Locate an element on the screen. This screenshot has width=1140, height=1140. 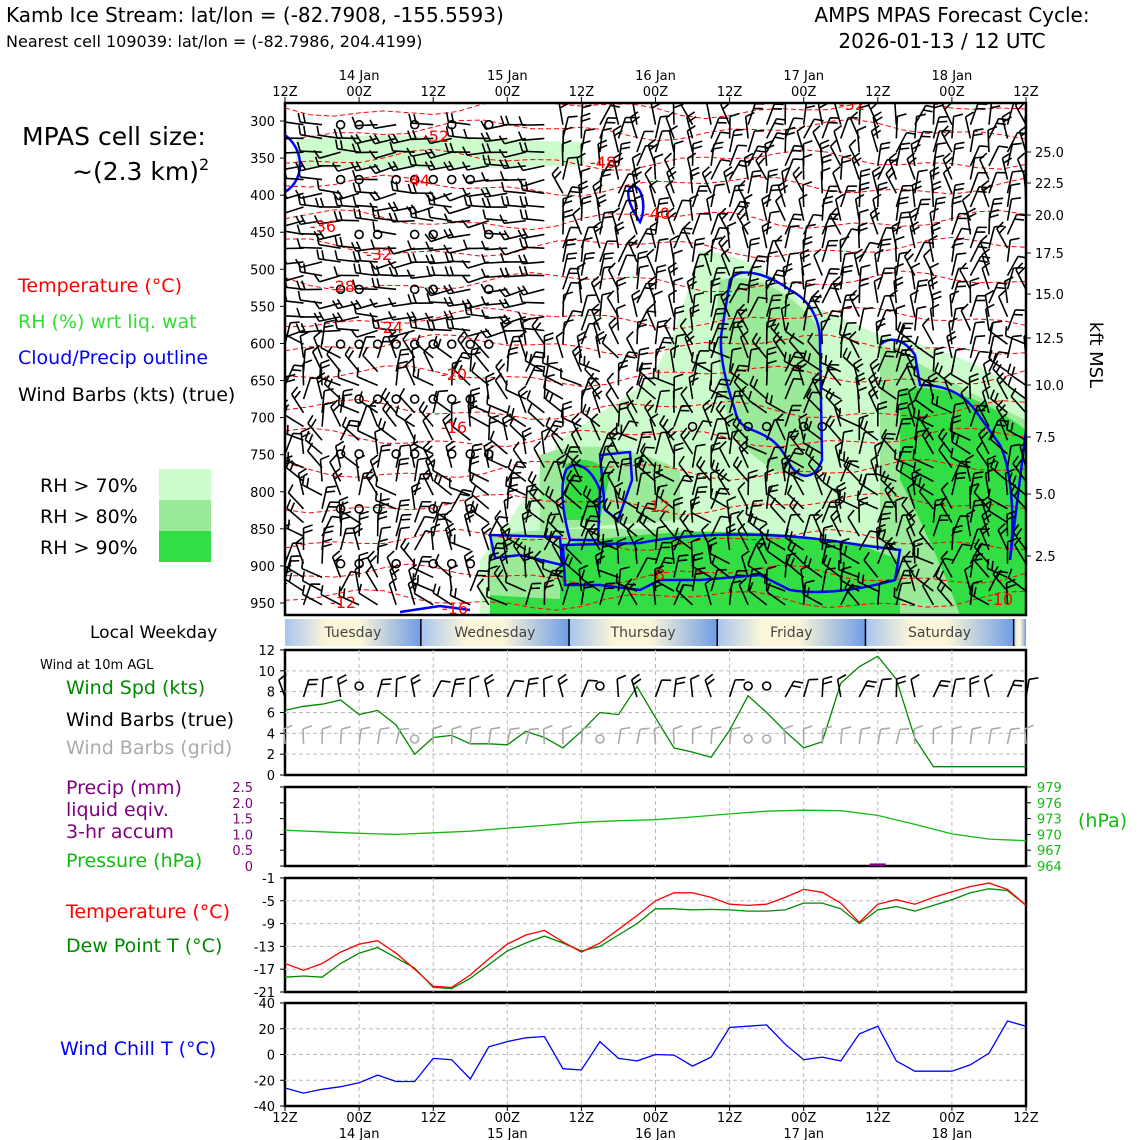
bottom-day-label: 14 Jan is located at coordinates (359, 1133).